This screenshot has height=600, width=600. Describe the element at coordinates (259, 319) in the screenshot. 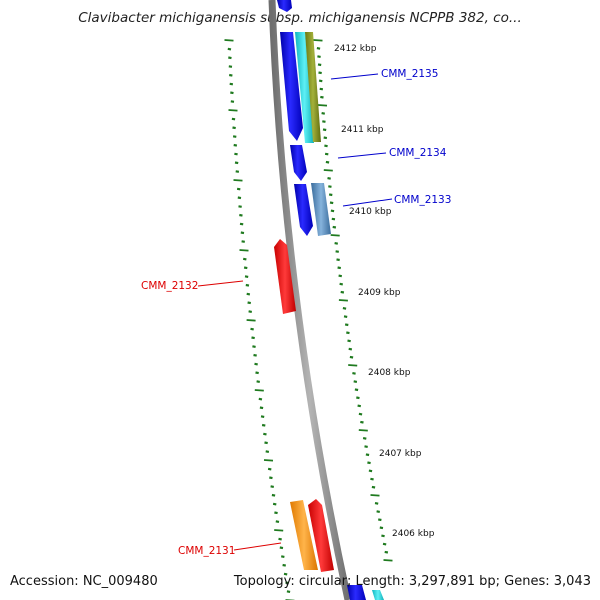

I see `reverse-strand-track` at that location.